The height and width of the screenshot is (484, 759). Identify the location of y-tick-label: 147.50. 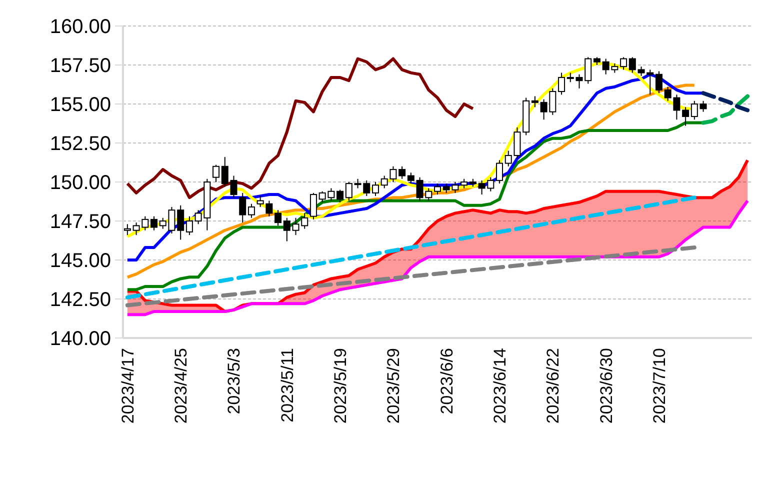
(80, 222).